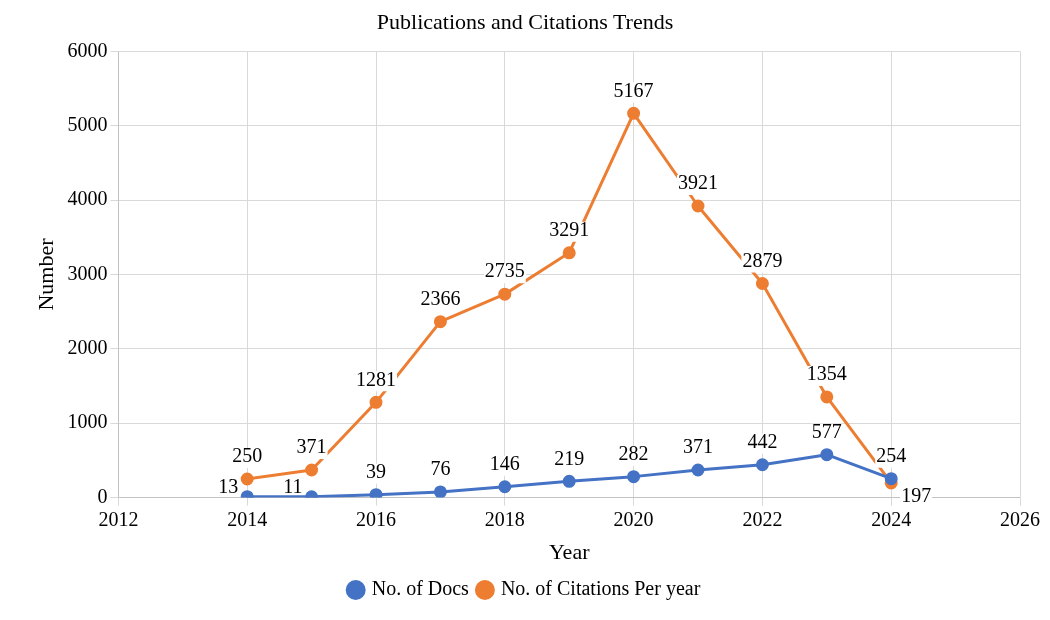 This screenshot has width=1050, height=620. Describe the element at coordinates (376, 378) in the screenshot. I see `data-label: 1281` at that location.